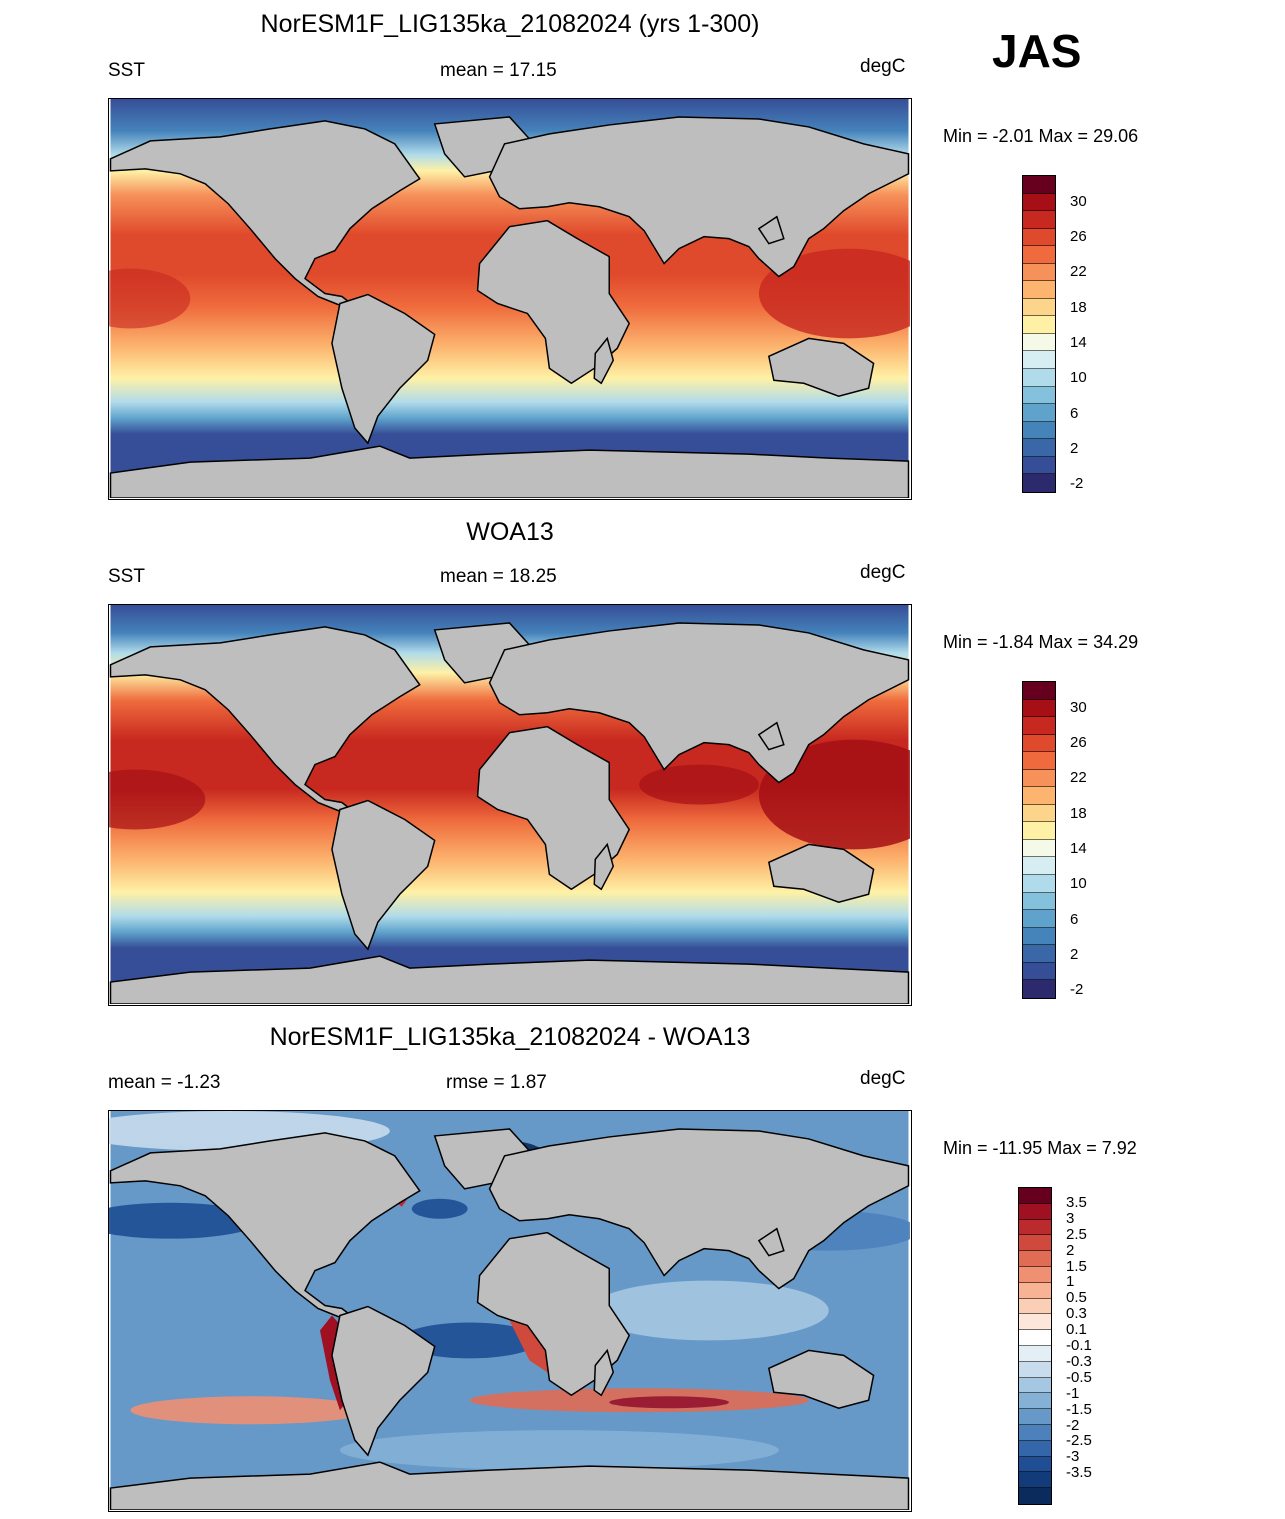 The width and height of the screenshot is (1285, 1519). What do you see at coordinates (1076, 1202) in the screenshot?
I see `colorbar-tick-label: 3.5` at bounding box center [1076, 1202].